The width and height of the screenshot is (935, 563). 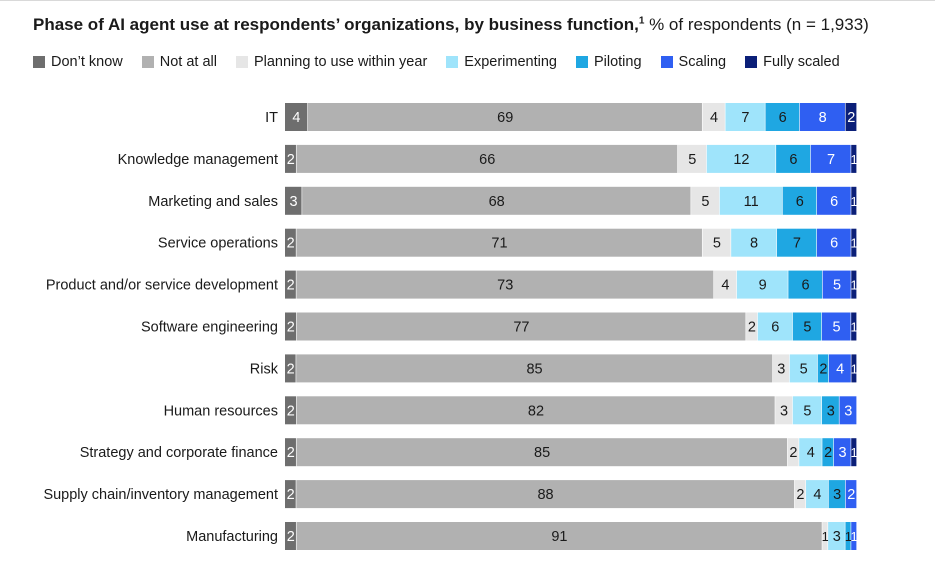 I want to click on bar-segment-supply-chain-inventory-management-not-at-all, so click(x=545, y=494).